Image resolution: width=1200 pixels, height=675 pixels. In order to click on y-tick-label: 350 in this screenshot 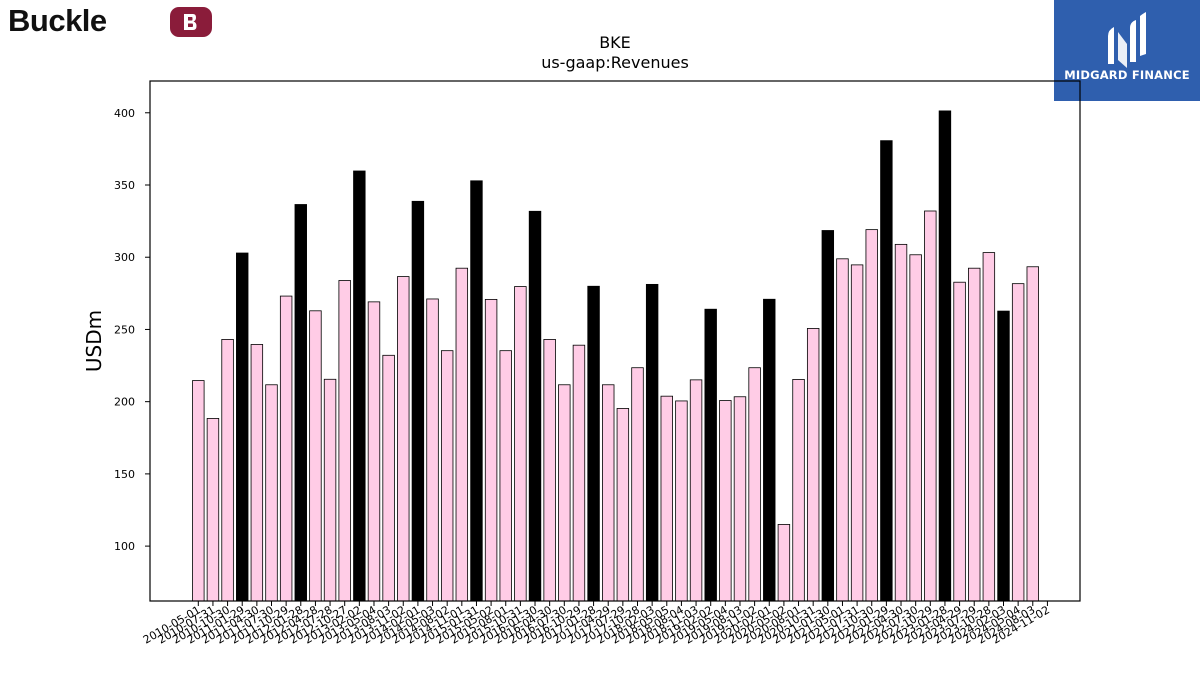, I will do `click(124, 185)`.